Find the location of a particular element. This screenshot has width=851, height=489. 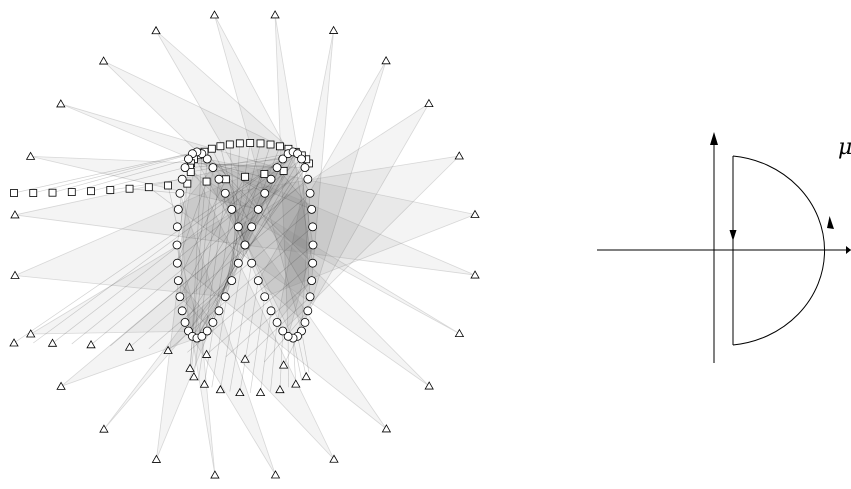

real-axis-arrow-icon is located at coordinates (848, 250).